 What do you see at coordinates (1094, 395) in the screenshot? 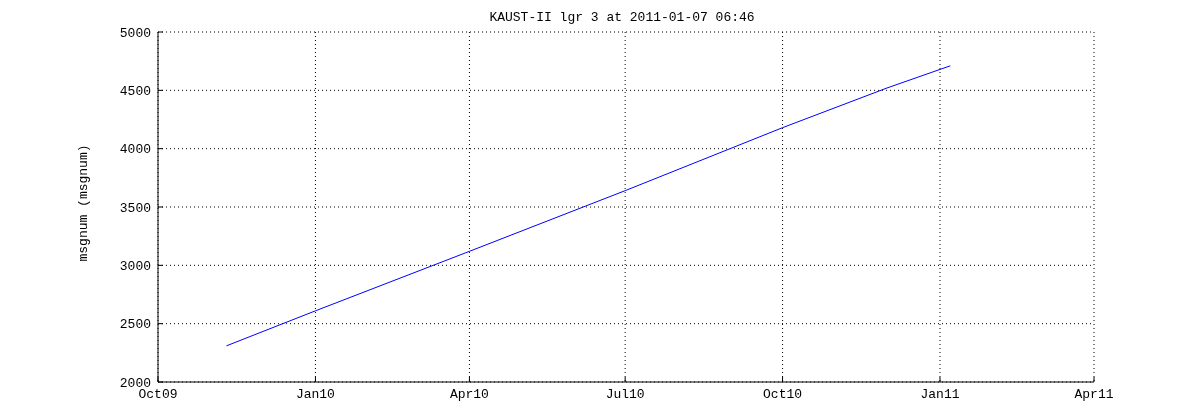
I see `x-tick-label: Apr11` at bounding box center [1094, 395].